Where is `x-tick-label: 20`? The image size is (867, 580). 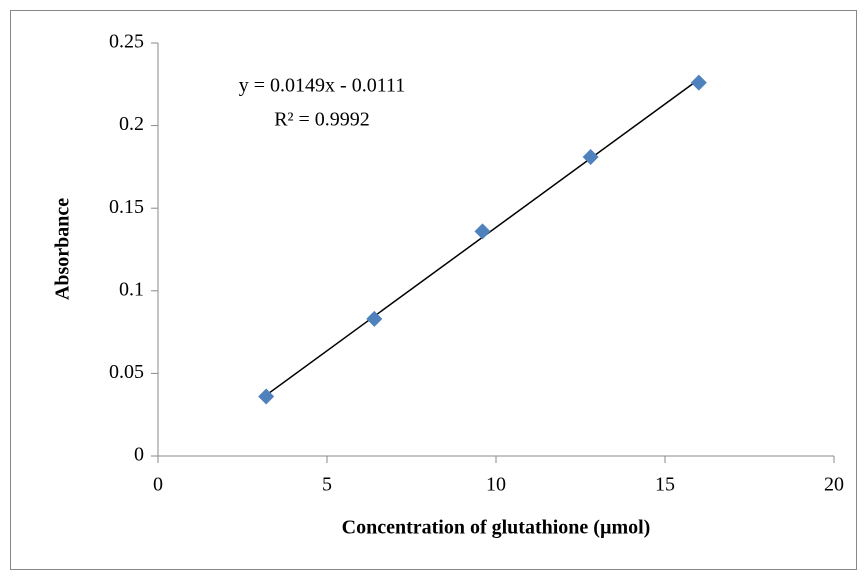 x-tick-label: 20 is located at coordinates (834, 485).